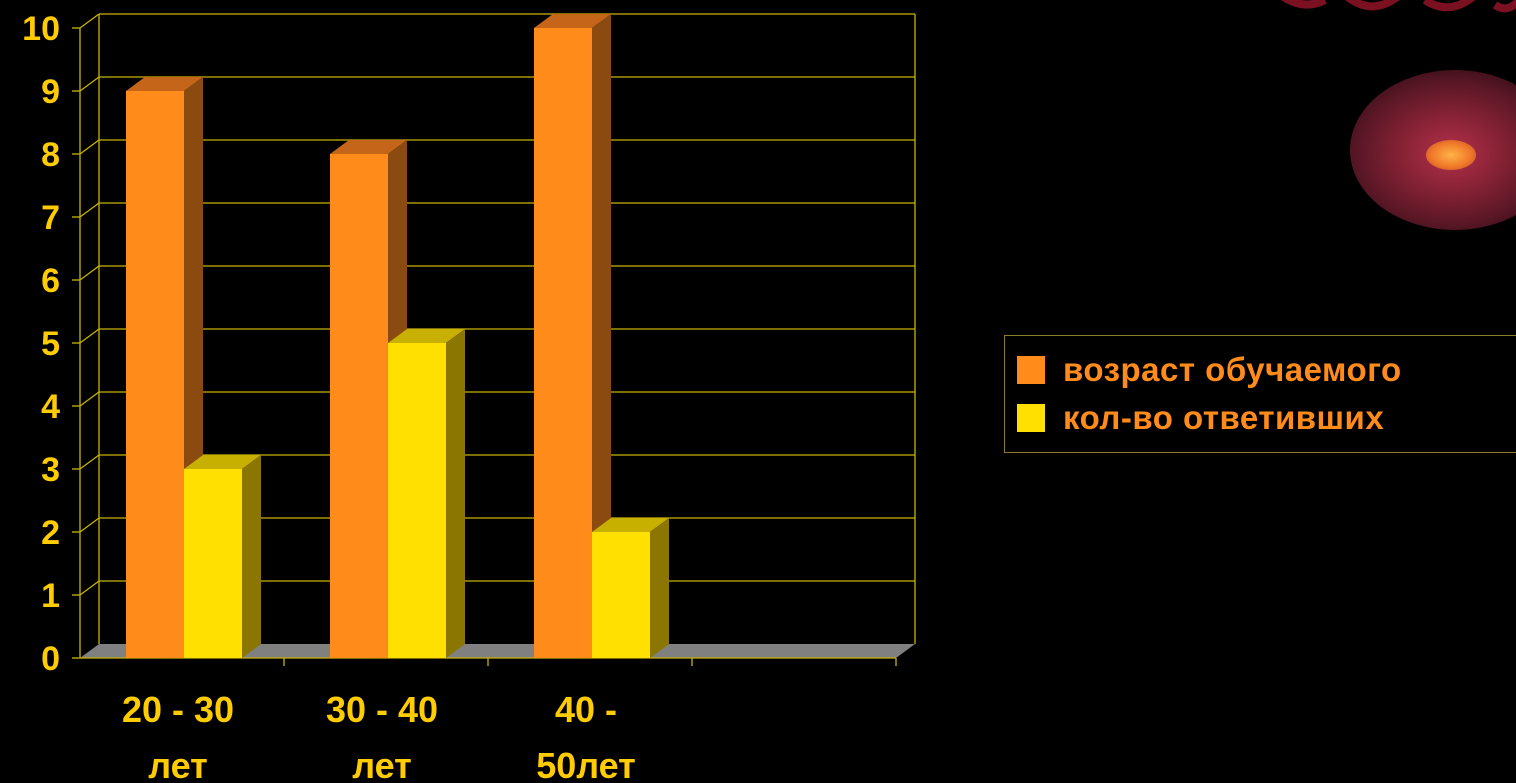 This screenshot has width=1516, height=783. What do you see at coordinates (41, 29) in the screenshot?
I see `y-tick-label: 10` at bounding box center [41, 29].